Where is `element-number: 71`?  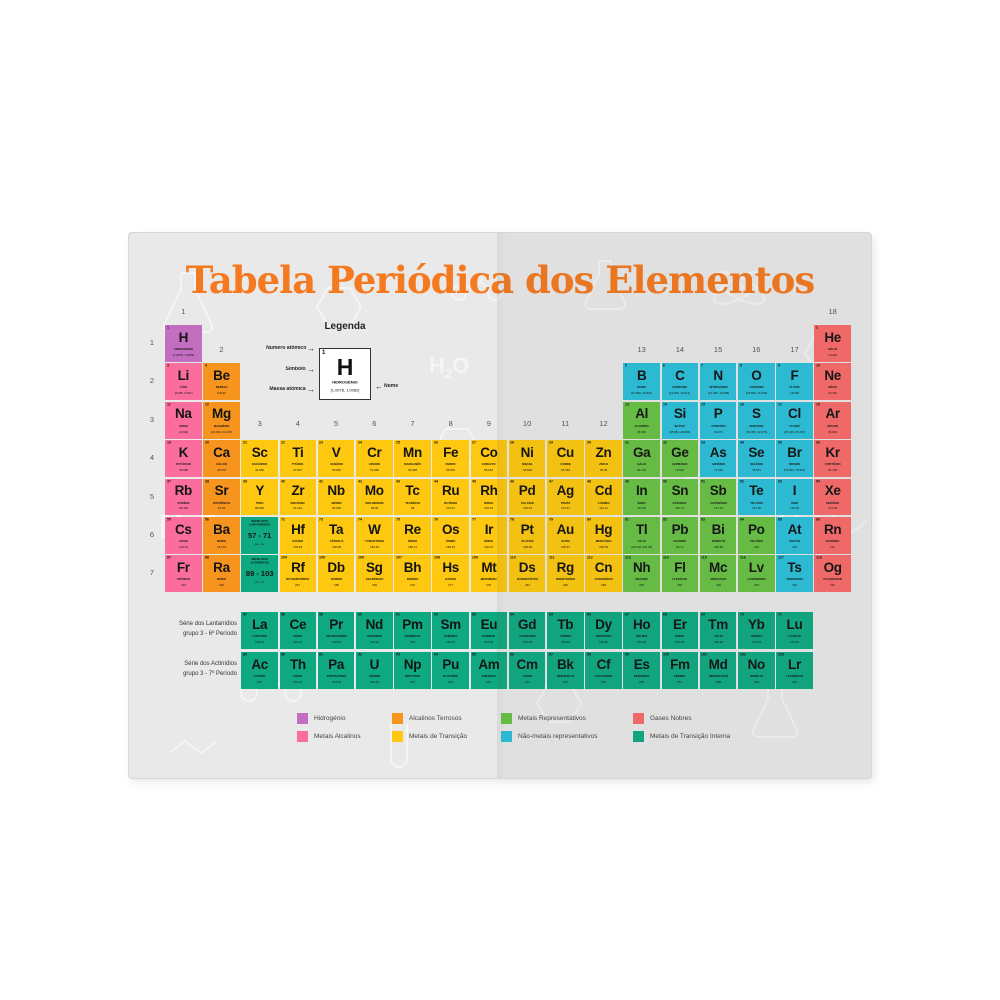
element-number: 71 is located at coordinates (779, 615).